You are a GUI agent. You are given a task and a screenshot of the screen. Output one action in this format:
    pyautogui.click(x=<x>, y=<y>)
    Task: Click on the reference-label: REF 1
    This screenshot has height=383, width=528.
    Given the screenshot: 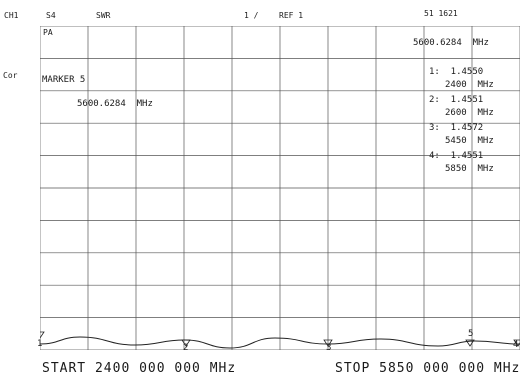 What is the action you would take?
    pyautogui.click(x=291, y=15)
    